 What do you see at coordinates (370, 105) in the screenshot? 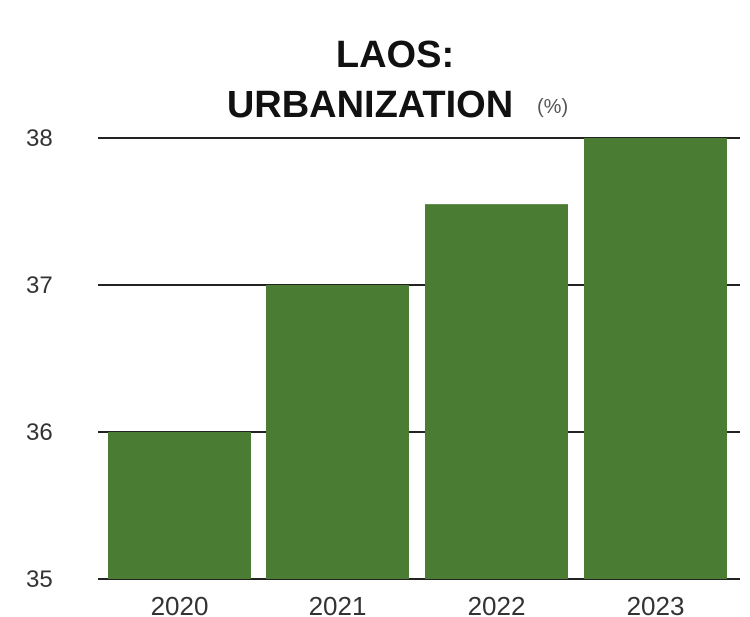
I see `chart-title-line2: URBANIZATION` at bounding box center [370, 105].